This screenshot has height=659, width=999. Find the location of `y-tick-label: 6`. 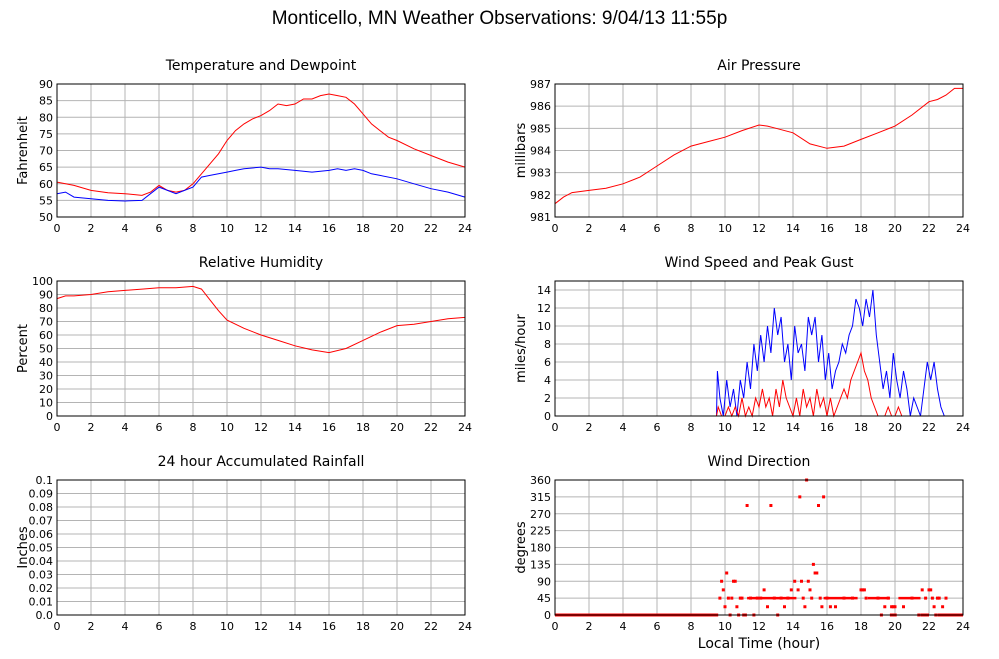

y-tick-label: 6 is located at coordinates (547, 362).